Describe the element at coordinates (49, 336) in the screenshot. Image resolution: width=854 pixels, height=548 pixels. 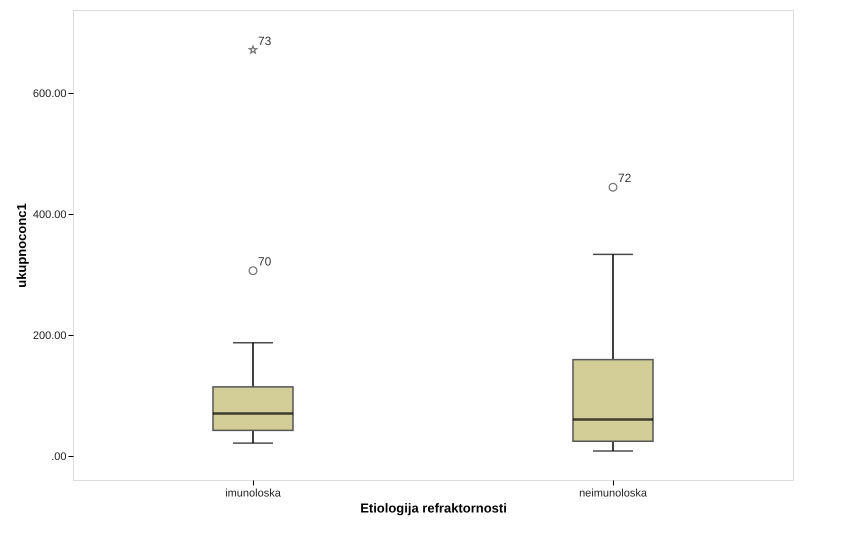
I see `y-tick-label: 200.00` at that location.